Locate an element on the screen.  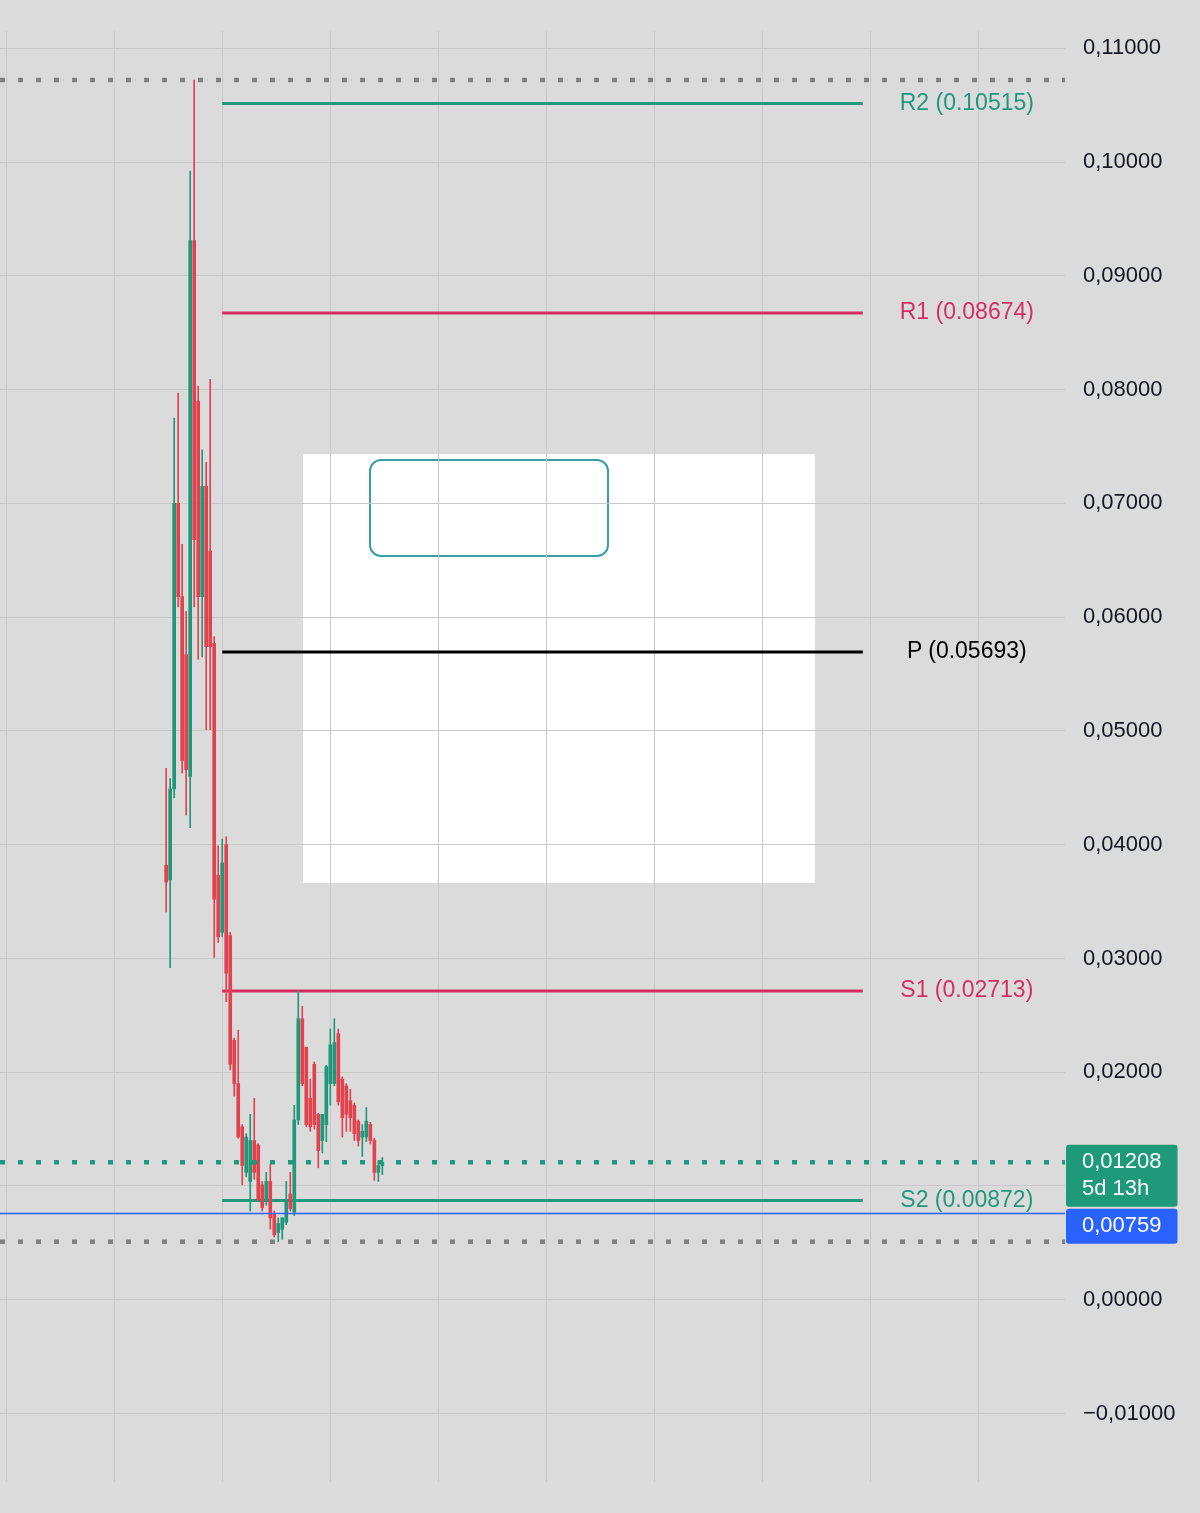
series-label: R1 (0.08674) is located at coordinates (966, 311).